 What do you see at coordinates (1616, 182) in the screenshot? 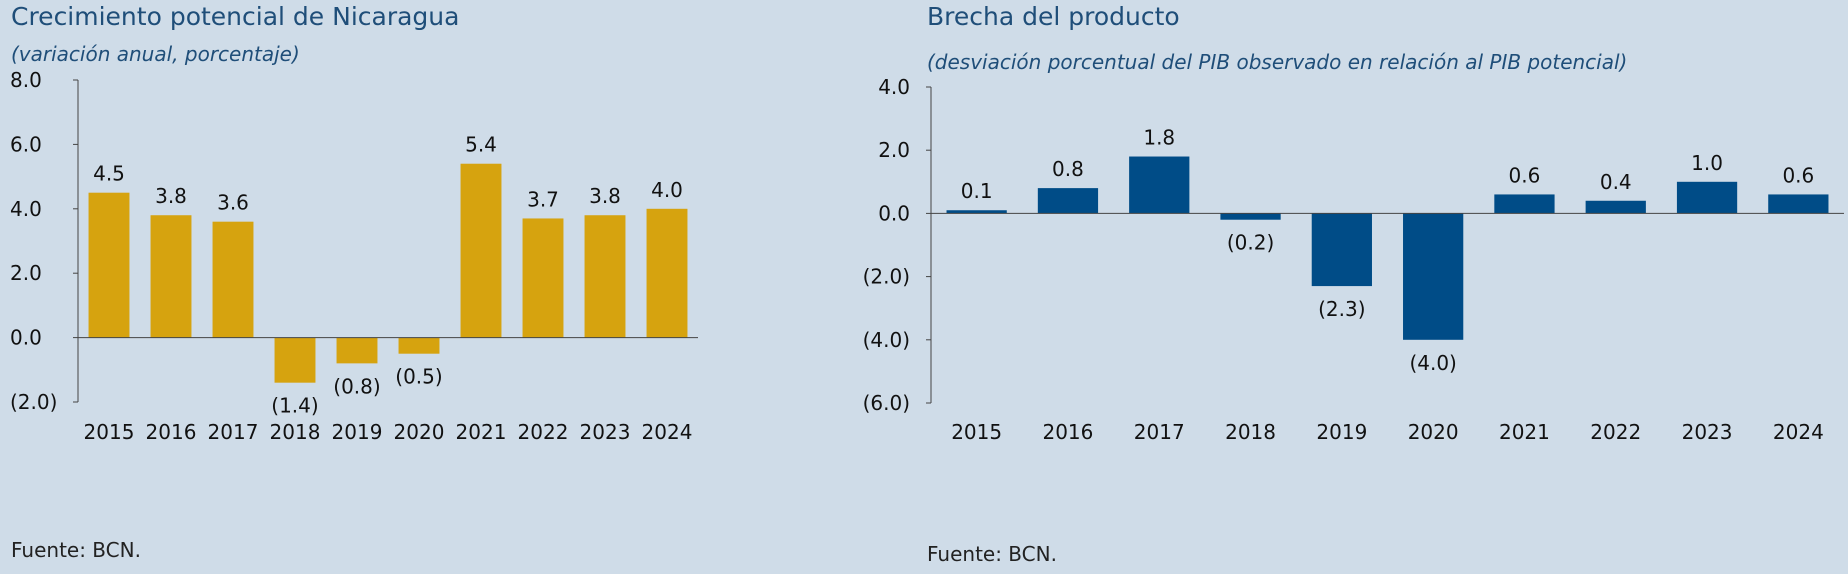
I see `data-label: 0.4` at bounding box center [1616, 182].